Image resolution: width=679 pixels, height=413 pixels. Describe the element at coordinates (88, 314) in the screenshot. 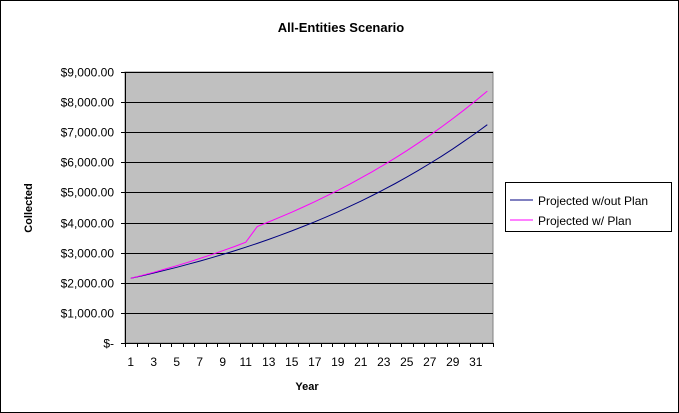

I see `y-tick-label: $1,000.00` at that location.